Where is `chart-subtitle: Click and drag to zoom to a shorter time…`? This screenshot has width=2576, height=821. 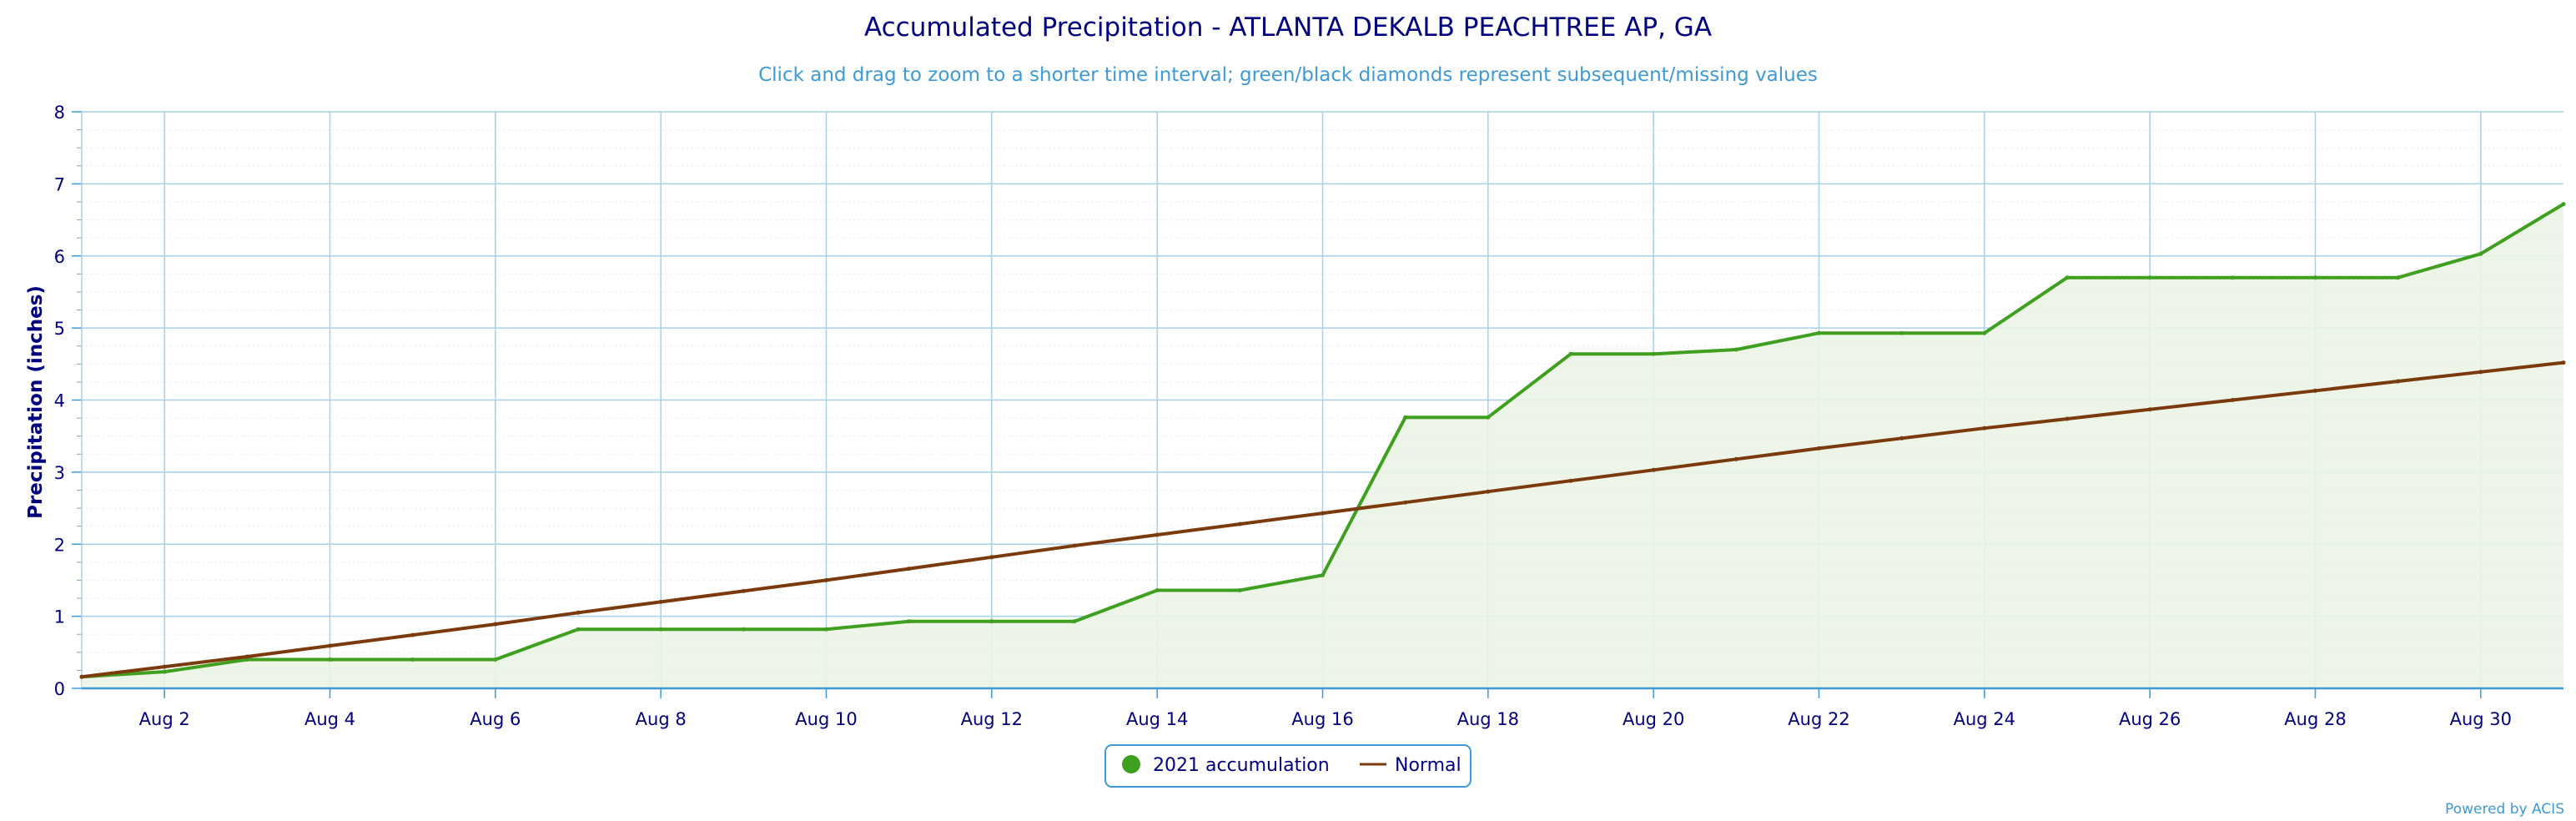
chart-subtitle: Click and drag to zoom to a shorter time… is located at coordinates (1288, 75).